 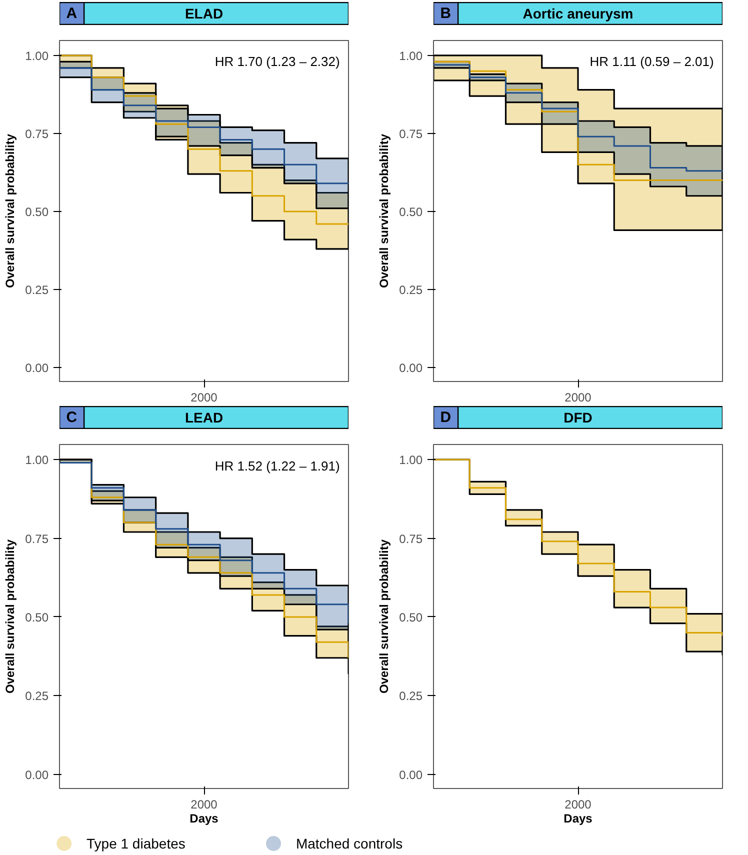 What do you see at coordinates (72, 417) in the screenshot?
I see `text: C` at bounding box center [72, 417].